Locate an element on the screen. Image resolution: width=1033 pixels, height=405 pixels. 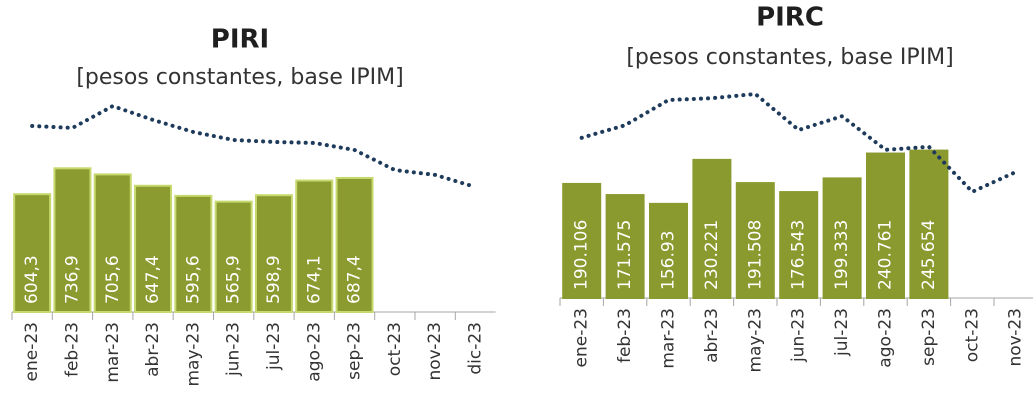
value-label: 199.333 is located at coordinates (842, 255).